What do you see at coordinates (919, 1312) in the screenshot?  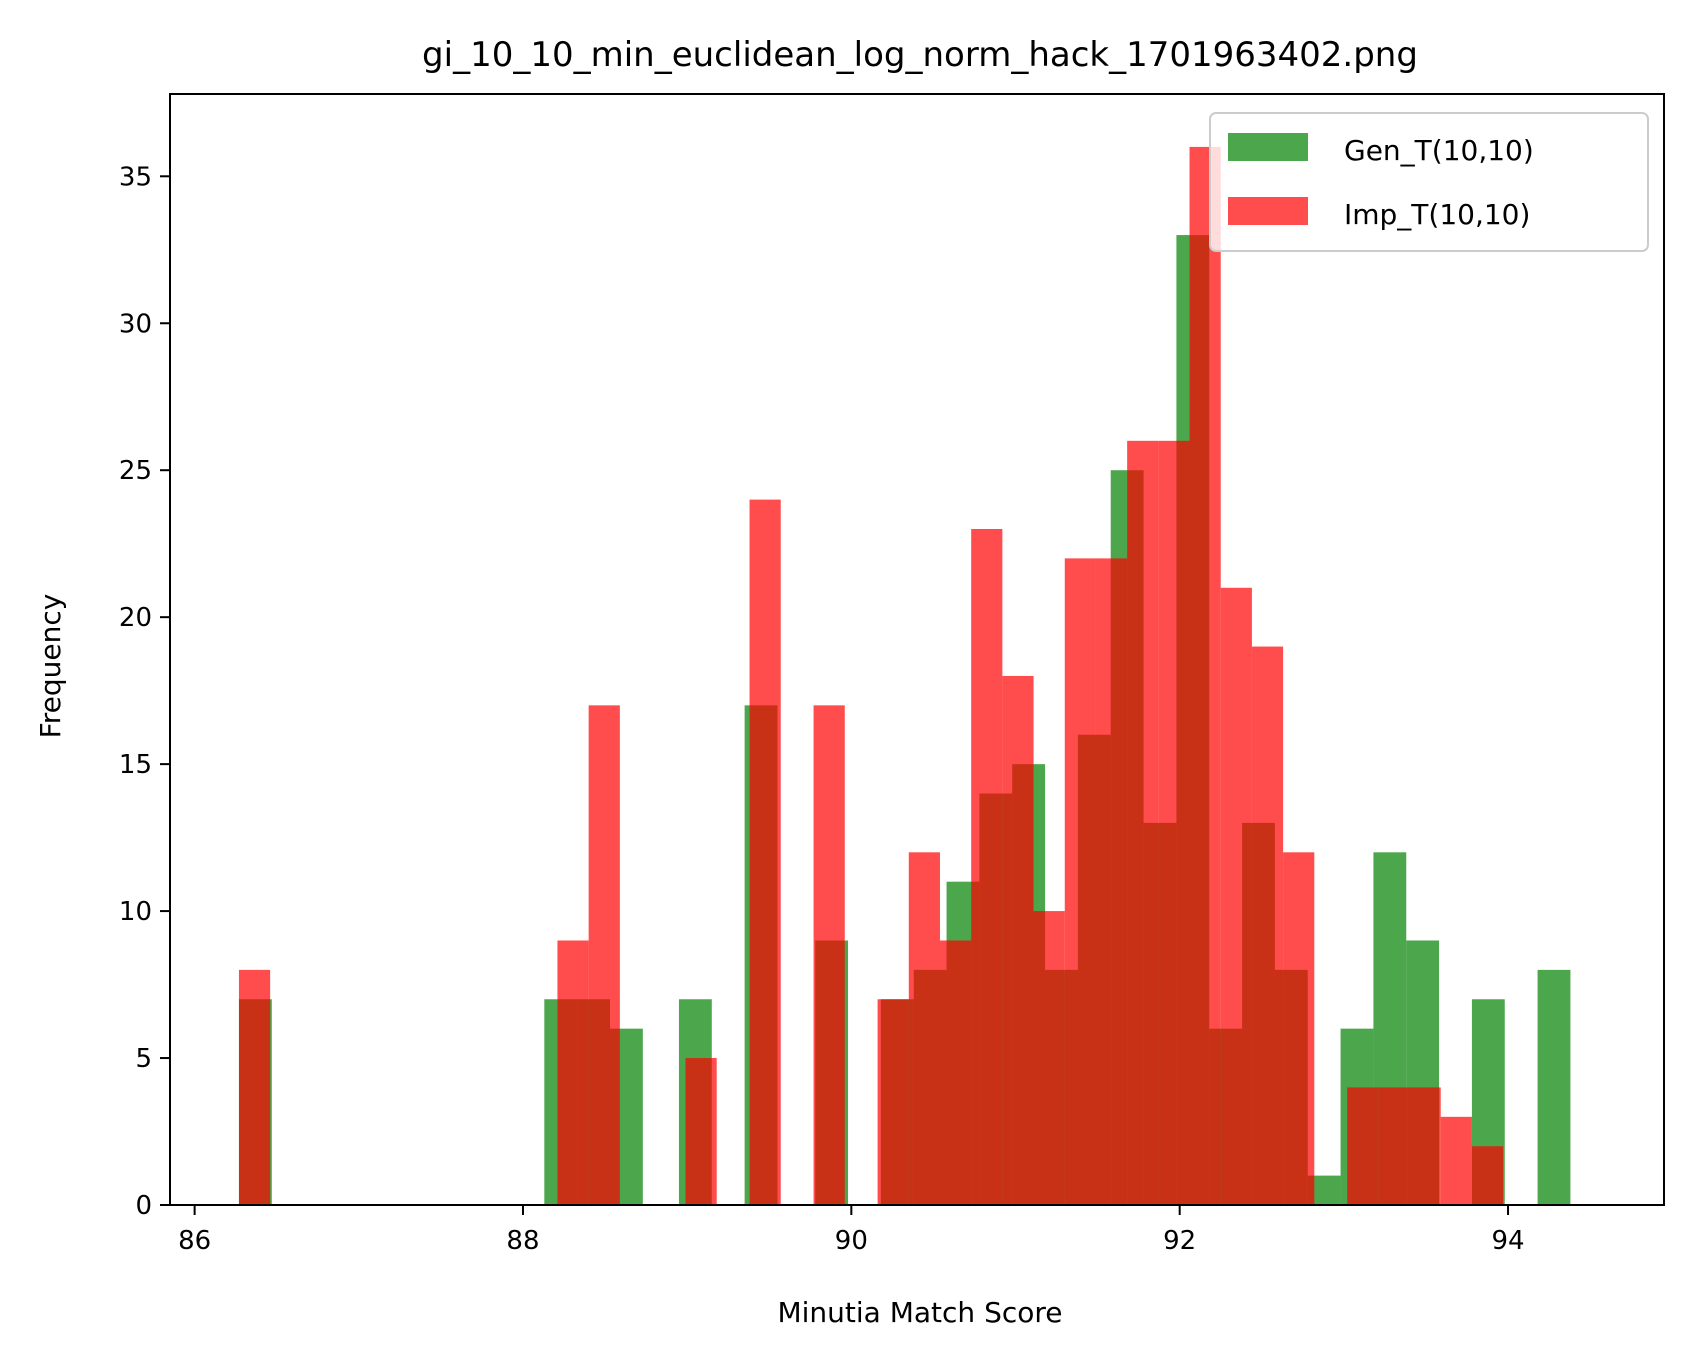 I see `x-axis-label: Minutia Match Score` at bounding box center [919, 1312].